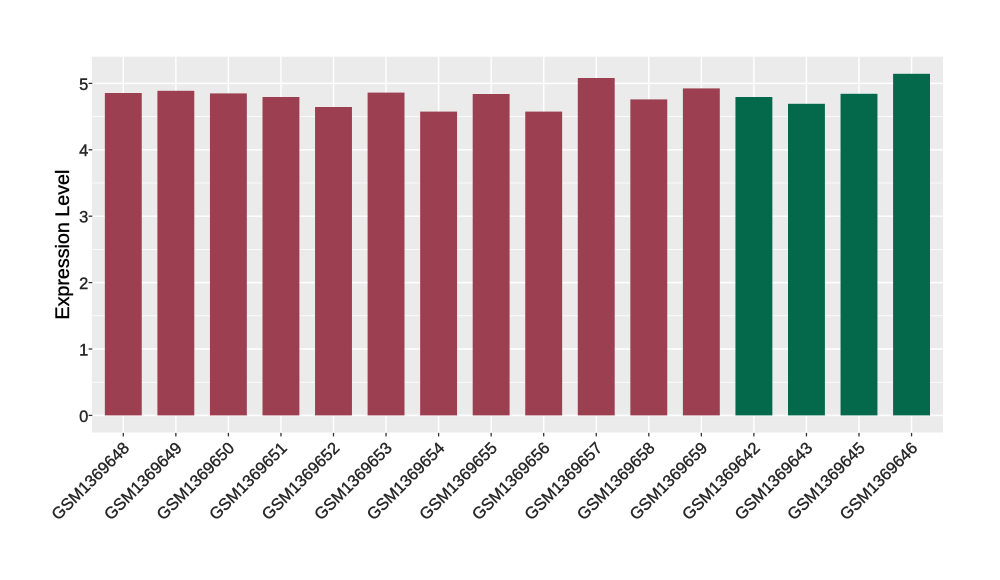 The width and height of the screenshot is (1000, 580). I want to click on svg-text: Expression Level, so click(63, 245).